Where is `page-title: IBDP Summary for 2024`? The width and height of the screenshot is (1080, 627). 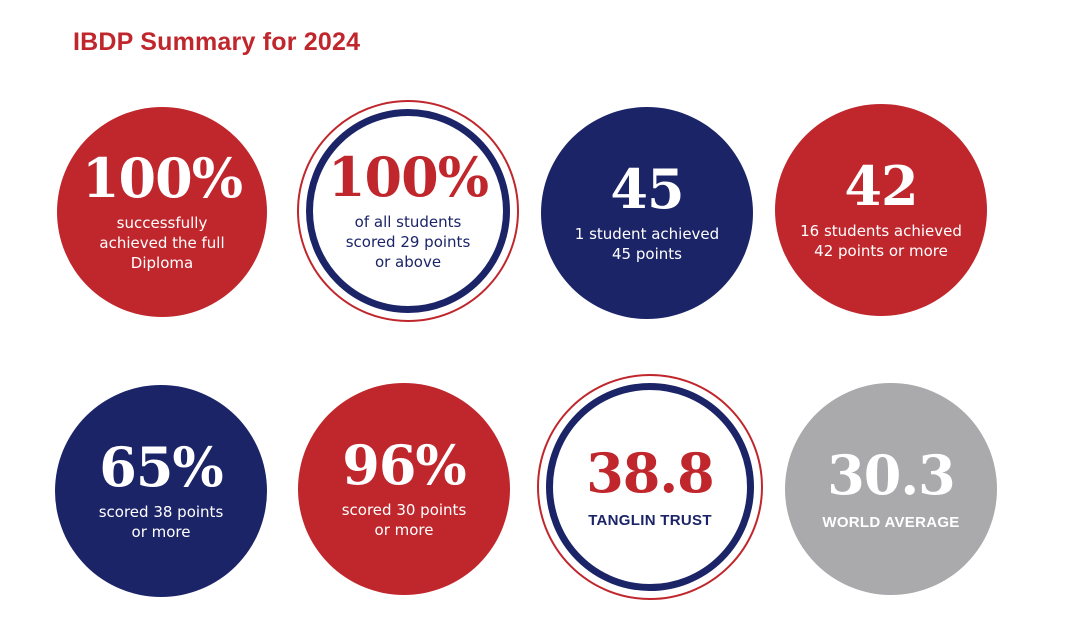
page-title: IBDP Summary for 2024 is located at coordinates (217, 42).